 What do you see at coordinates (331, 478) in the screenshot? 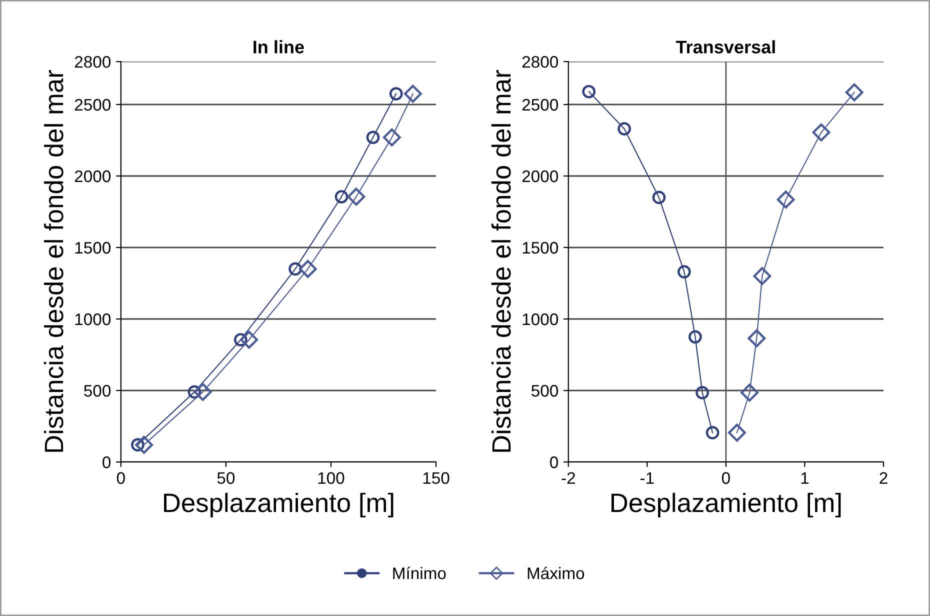
I see `x-tick-label: 100` at bounding box center [331, 478].